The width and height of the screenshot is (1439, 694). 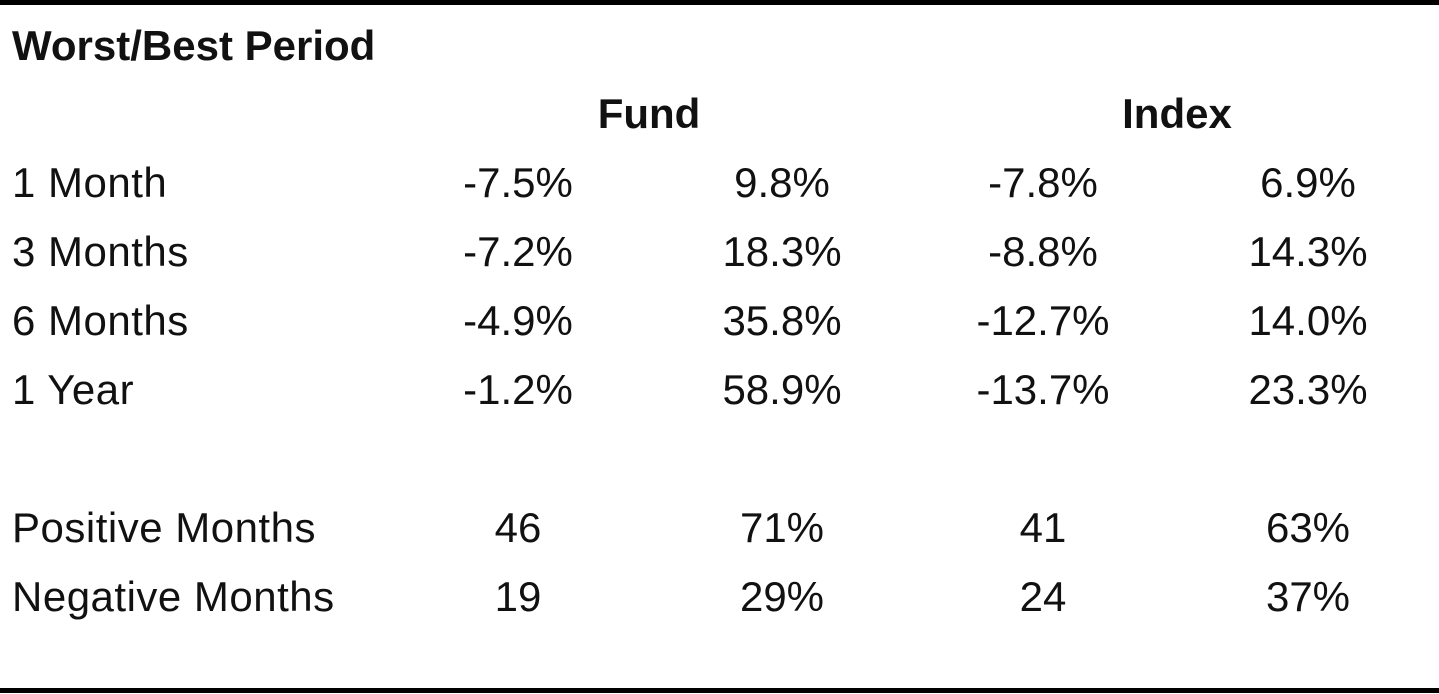 I want to click on fund-best-value: 18.3%, so click(x=782, y=251).